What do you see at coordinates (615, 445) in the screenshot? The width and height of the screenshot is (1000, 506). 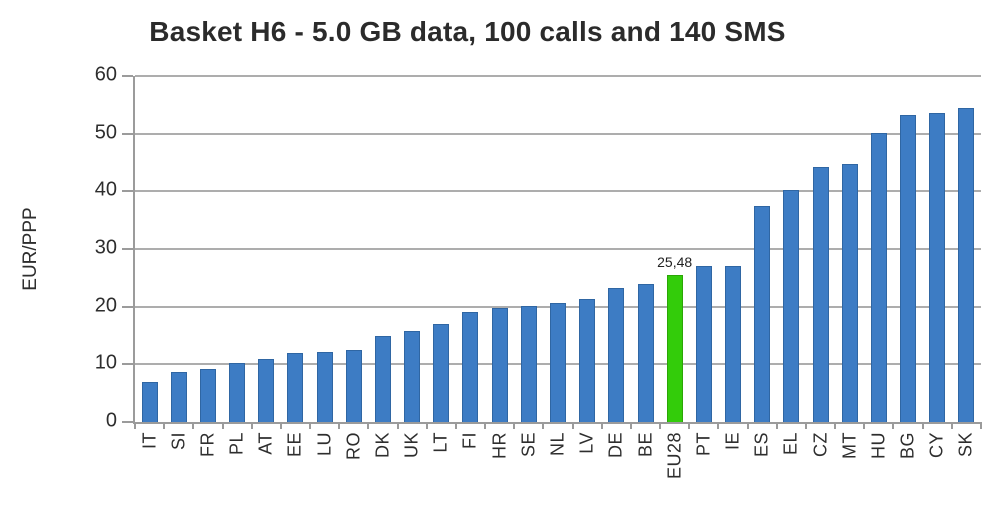 I see `x-axis-label-de: DE` at bounding box center [615, 445].